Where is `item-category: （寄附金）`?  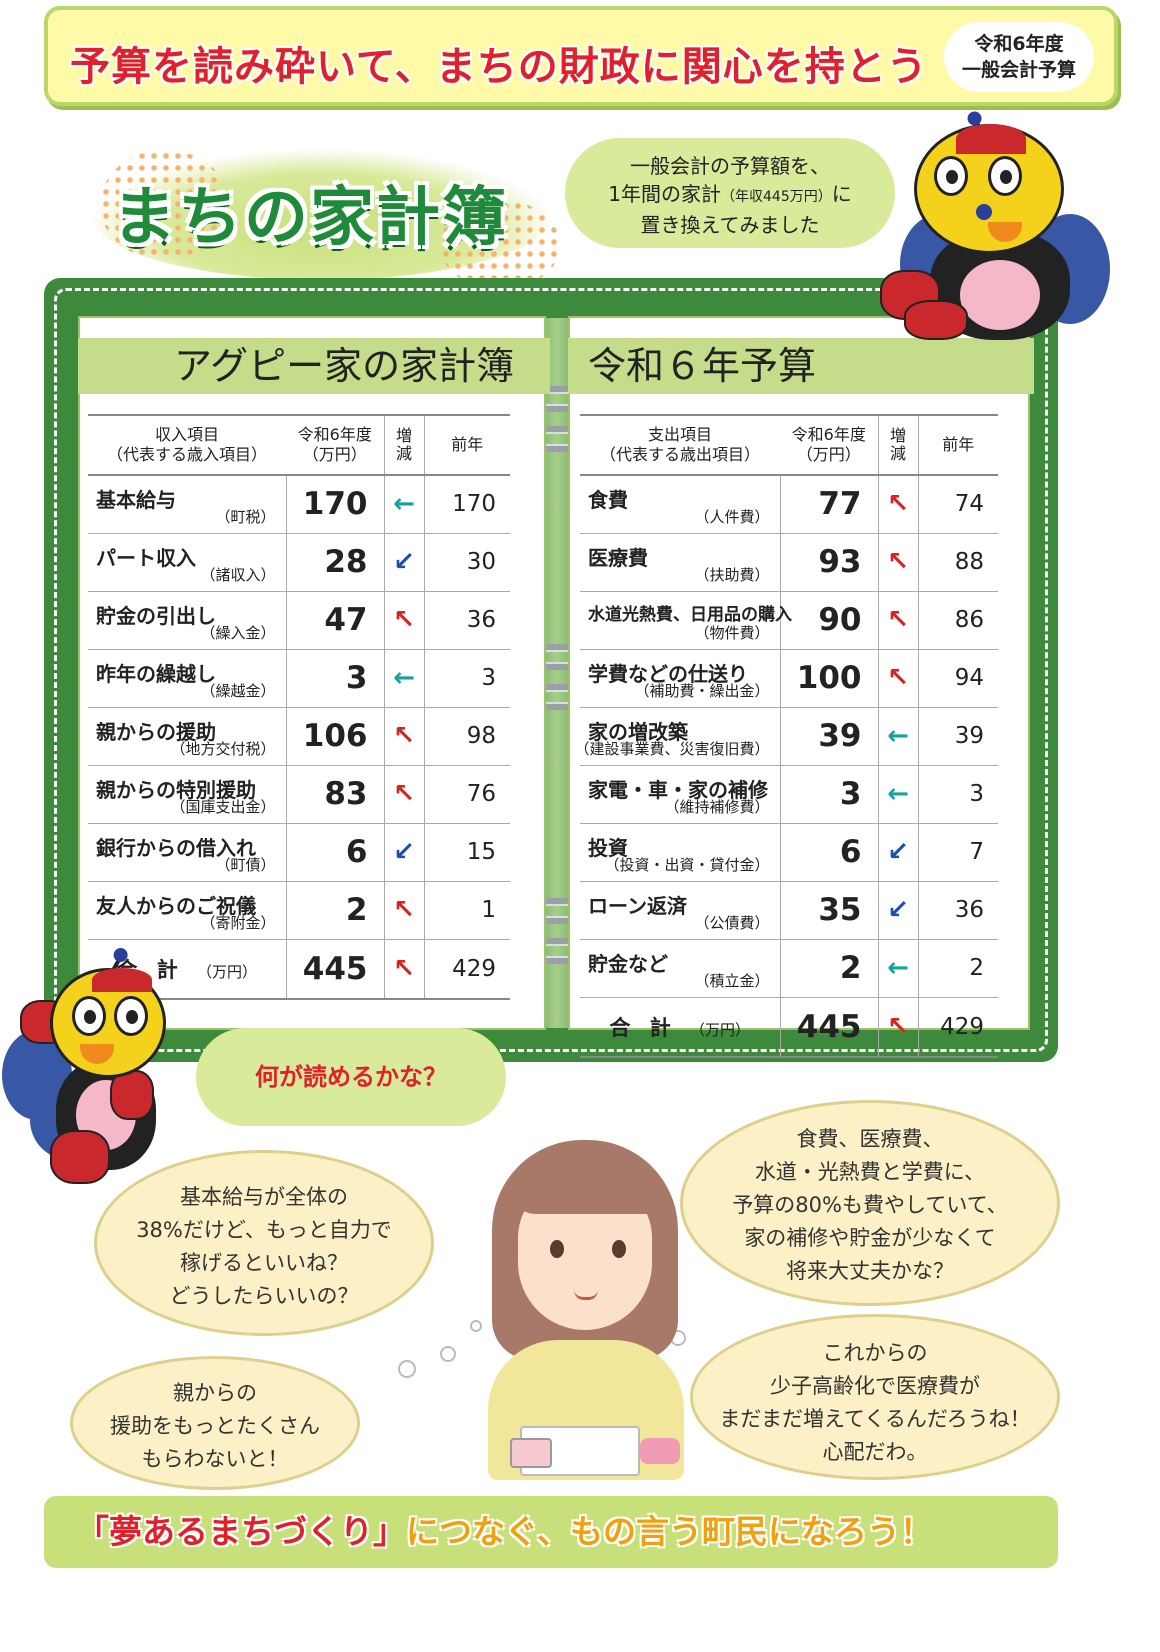
item-category: （寄附金） is located at coordinates (237, 922).